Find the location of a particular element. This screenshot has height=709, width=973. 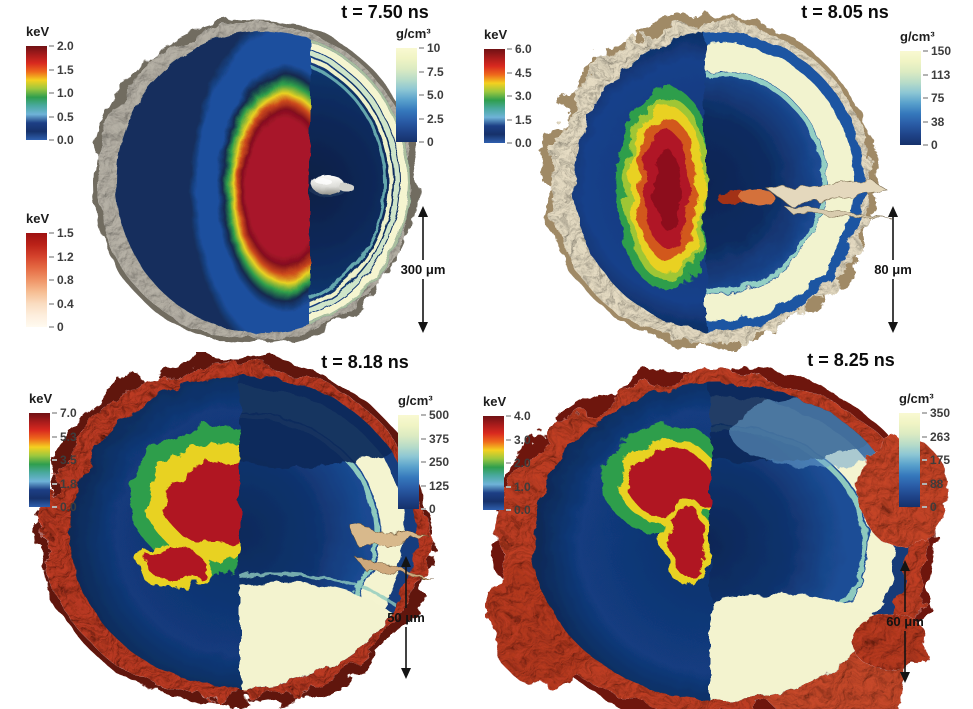

colorbar-ticks: 500 375 250 125 0 is located at coordinates (435, 462).